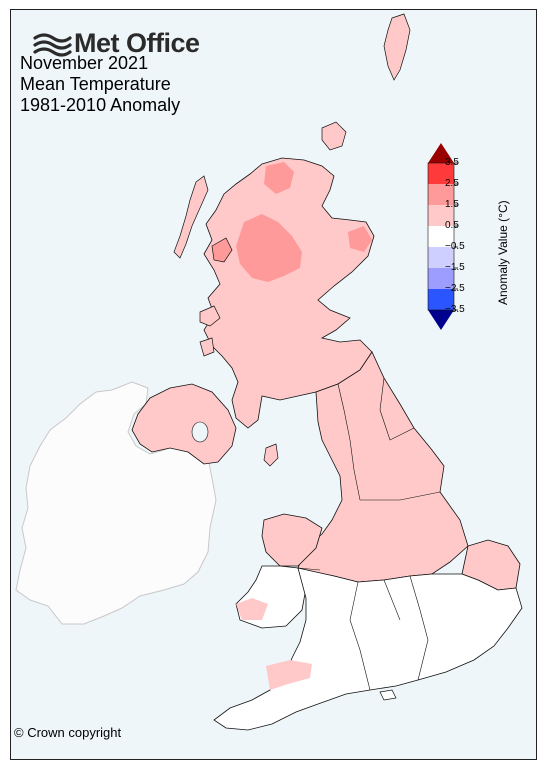  I want to click on met-office-wave-icon, so click(52, 45).